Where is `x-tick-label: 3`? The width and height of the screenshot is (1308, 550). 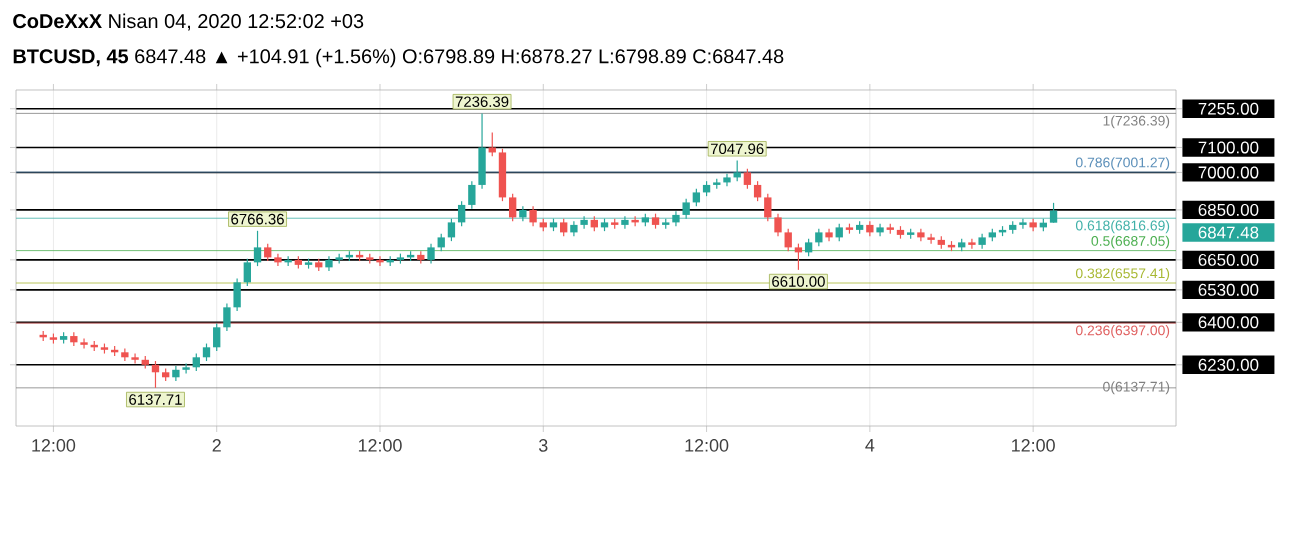 x-tick-label: 3 is located at coordinates (543, 445).